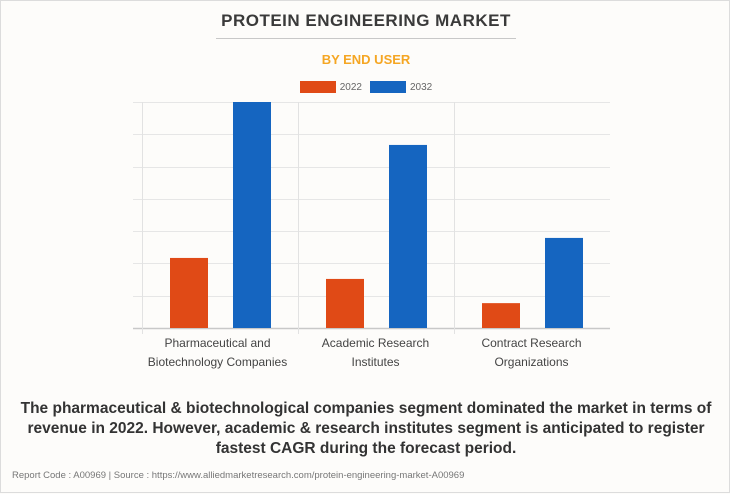  I want to click on legend-swatch-2022, so click(317, 87).